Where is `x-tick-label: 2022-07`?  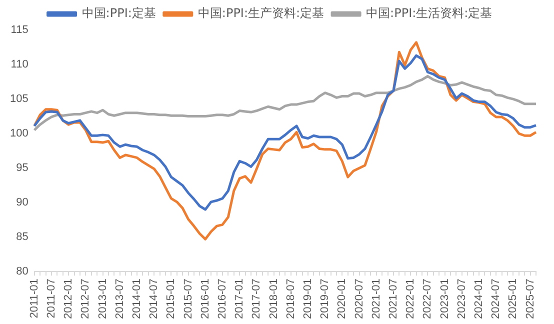
x-tick-label: 2022-07 is located at coordinates (428, 299).